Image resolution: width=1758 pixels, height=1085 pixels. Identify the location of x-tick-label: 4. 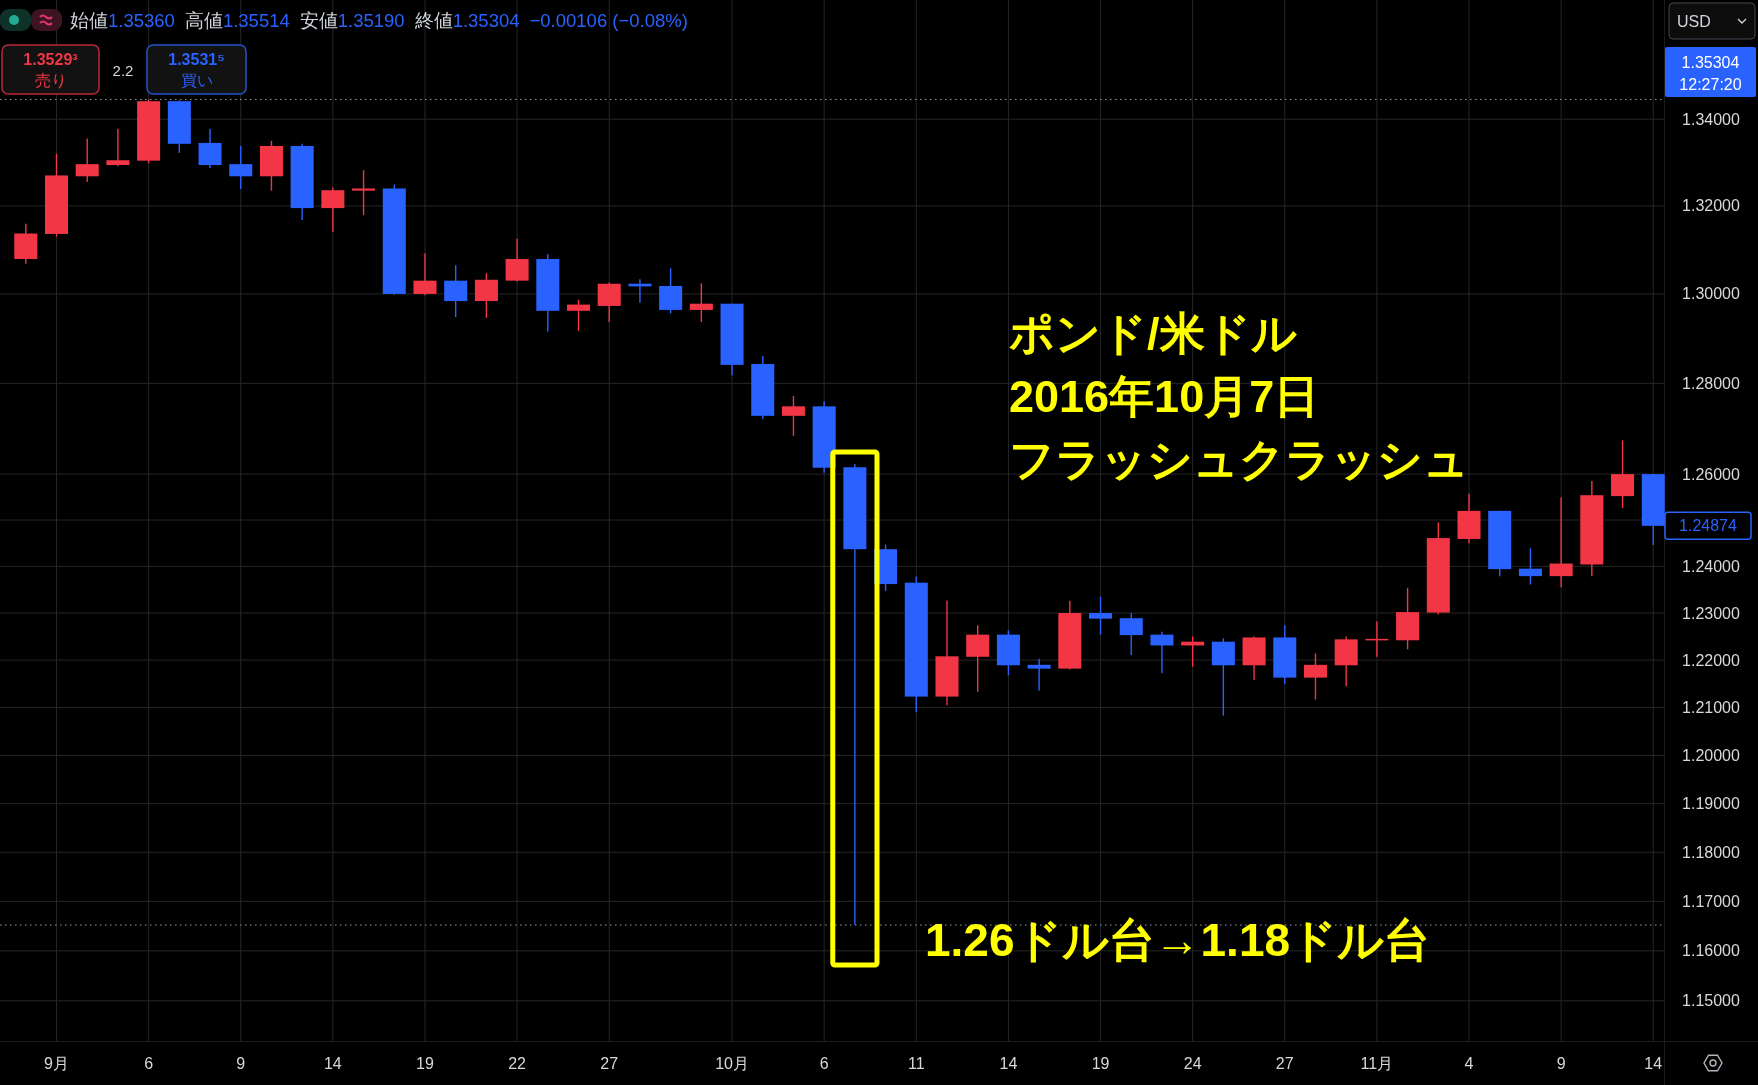
(1469, 1063).